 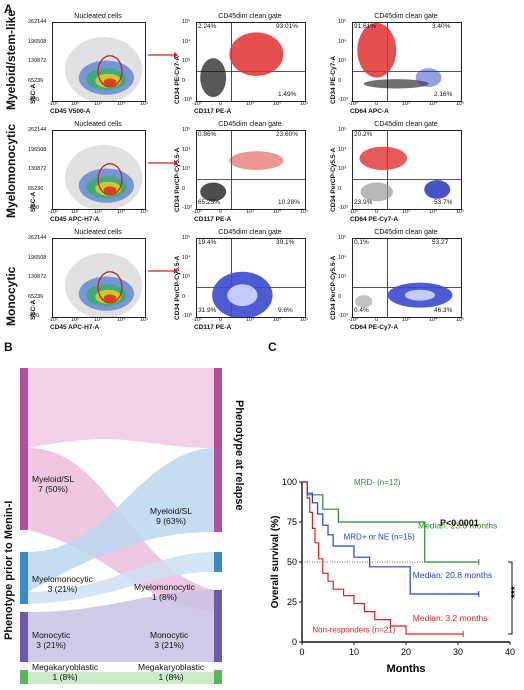 I want to click on quadrant-percent: 53.27, so click(x=440, y=242).